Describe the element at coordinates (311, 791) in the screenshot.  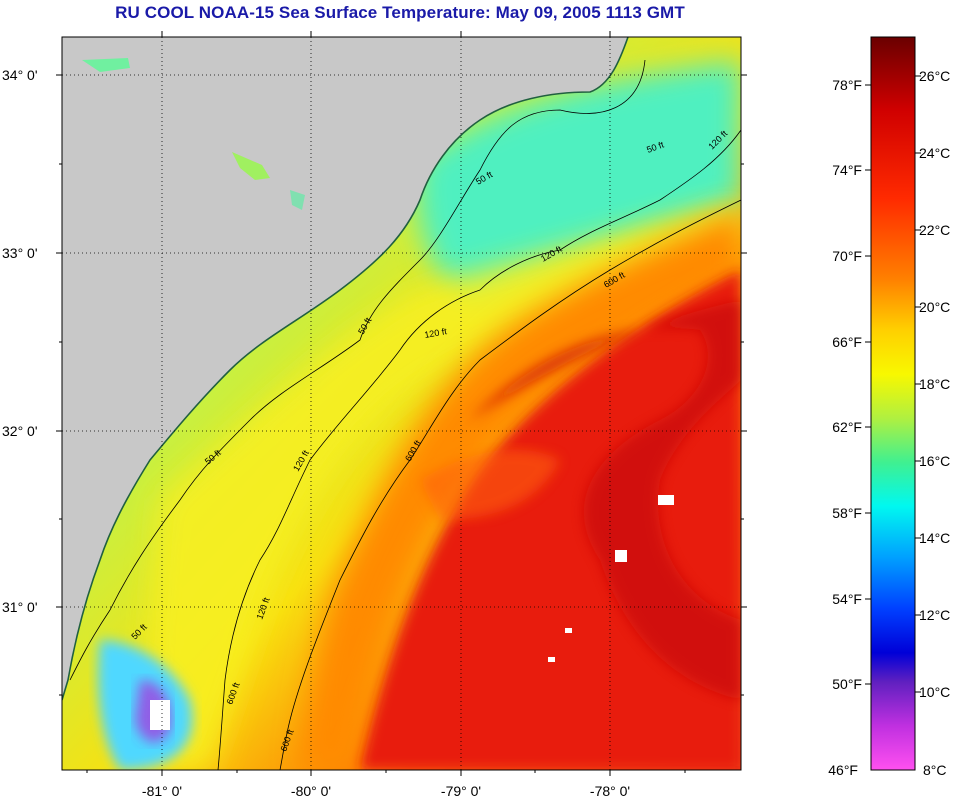
I see `lon-label: -80° 0'` at that location.